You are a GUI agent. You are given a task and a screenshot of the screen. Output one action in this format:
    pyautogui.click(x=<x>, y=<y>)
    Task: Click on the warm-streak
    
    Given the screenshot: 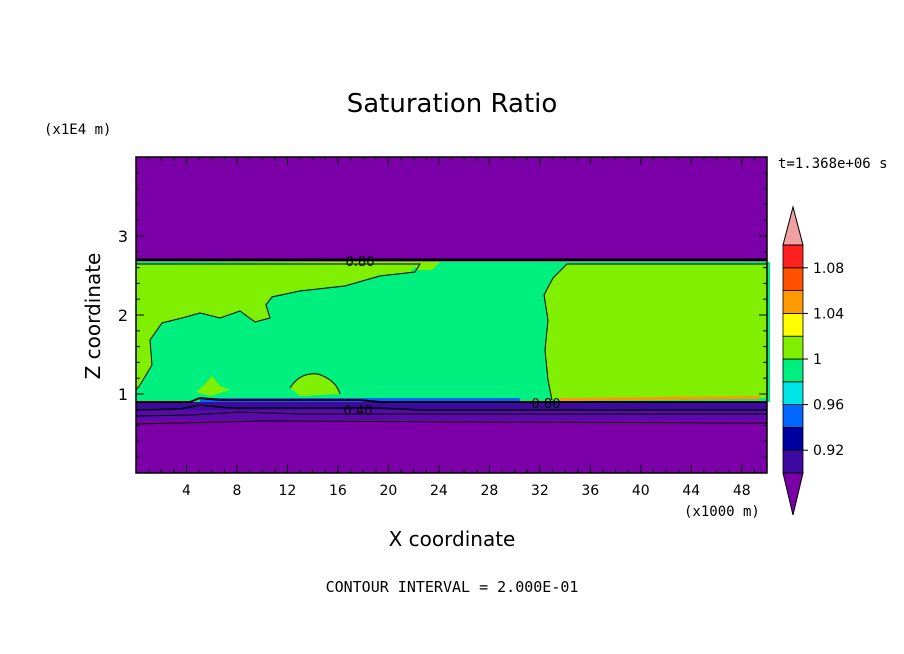 What is the action you would take?
    pyautogui.click(x=660, y=398)
    